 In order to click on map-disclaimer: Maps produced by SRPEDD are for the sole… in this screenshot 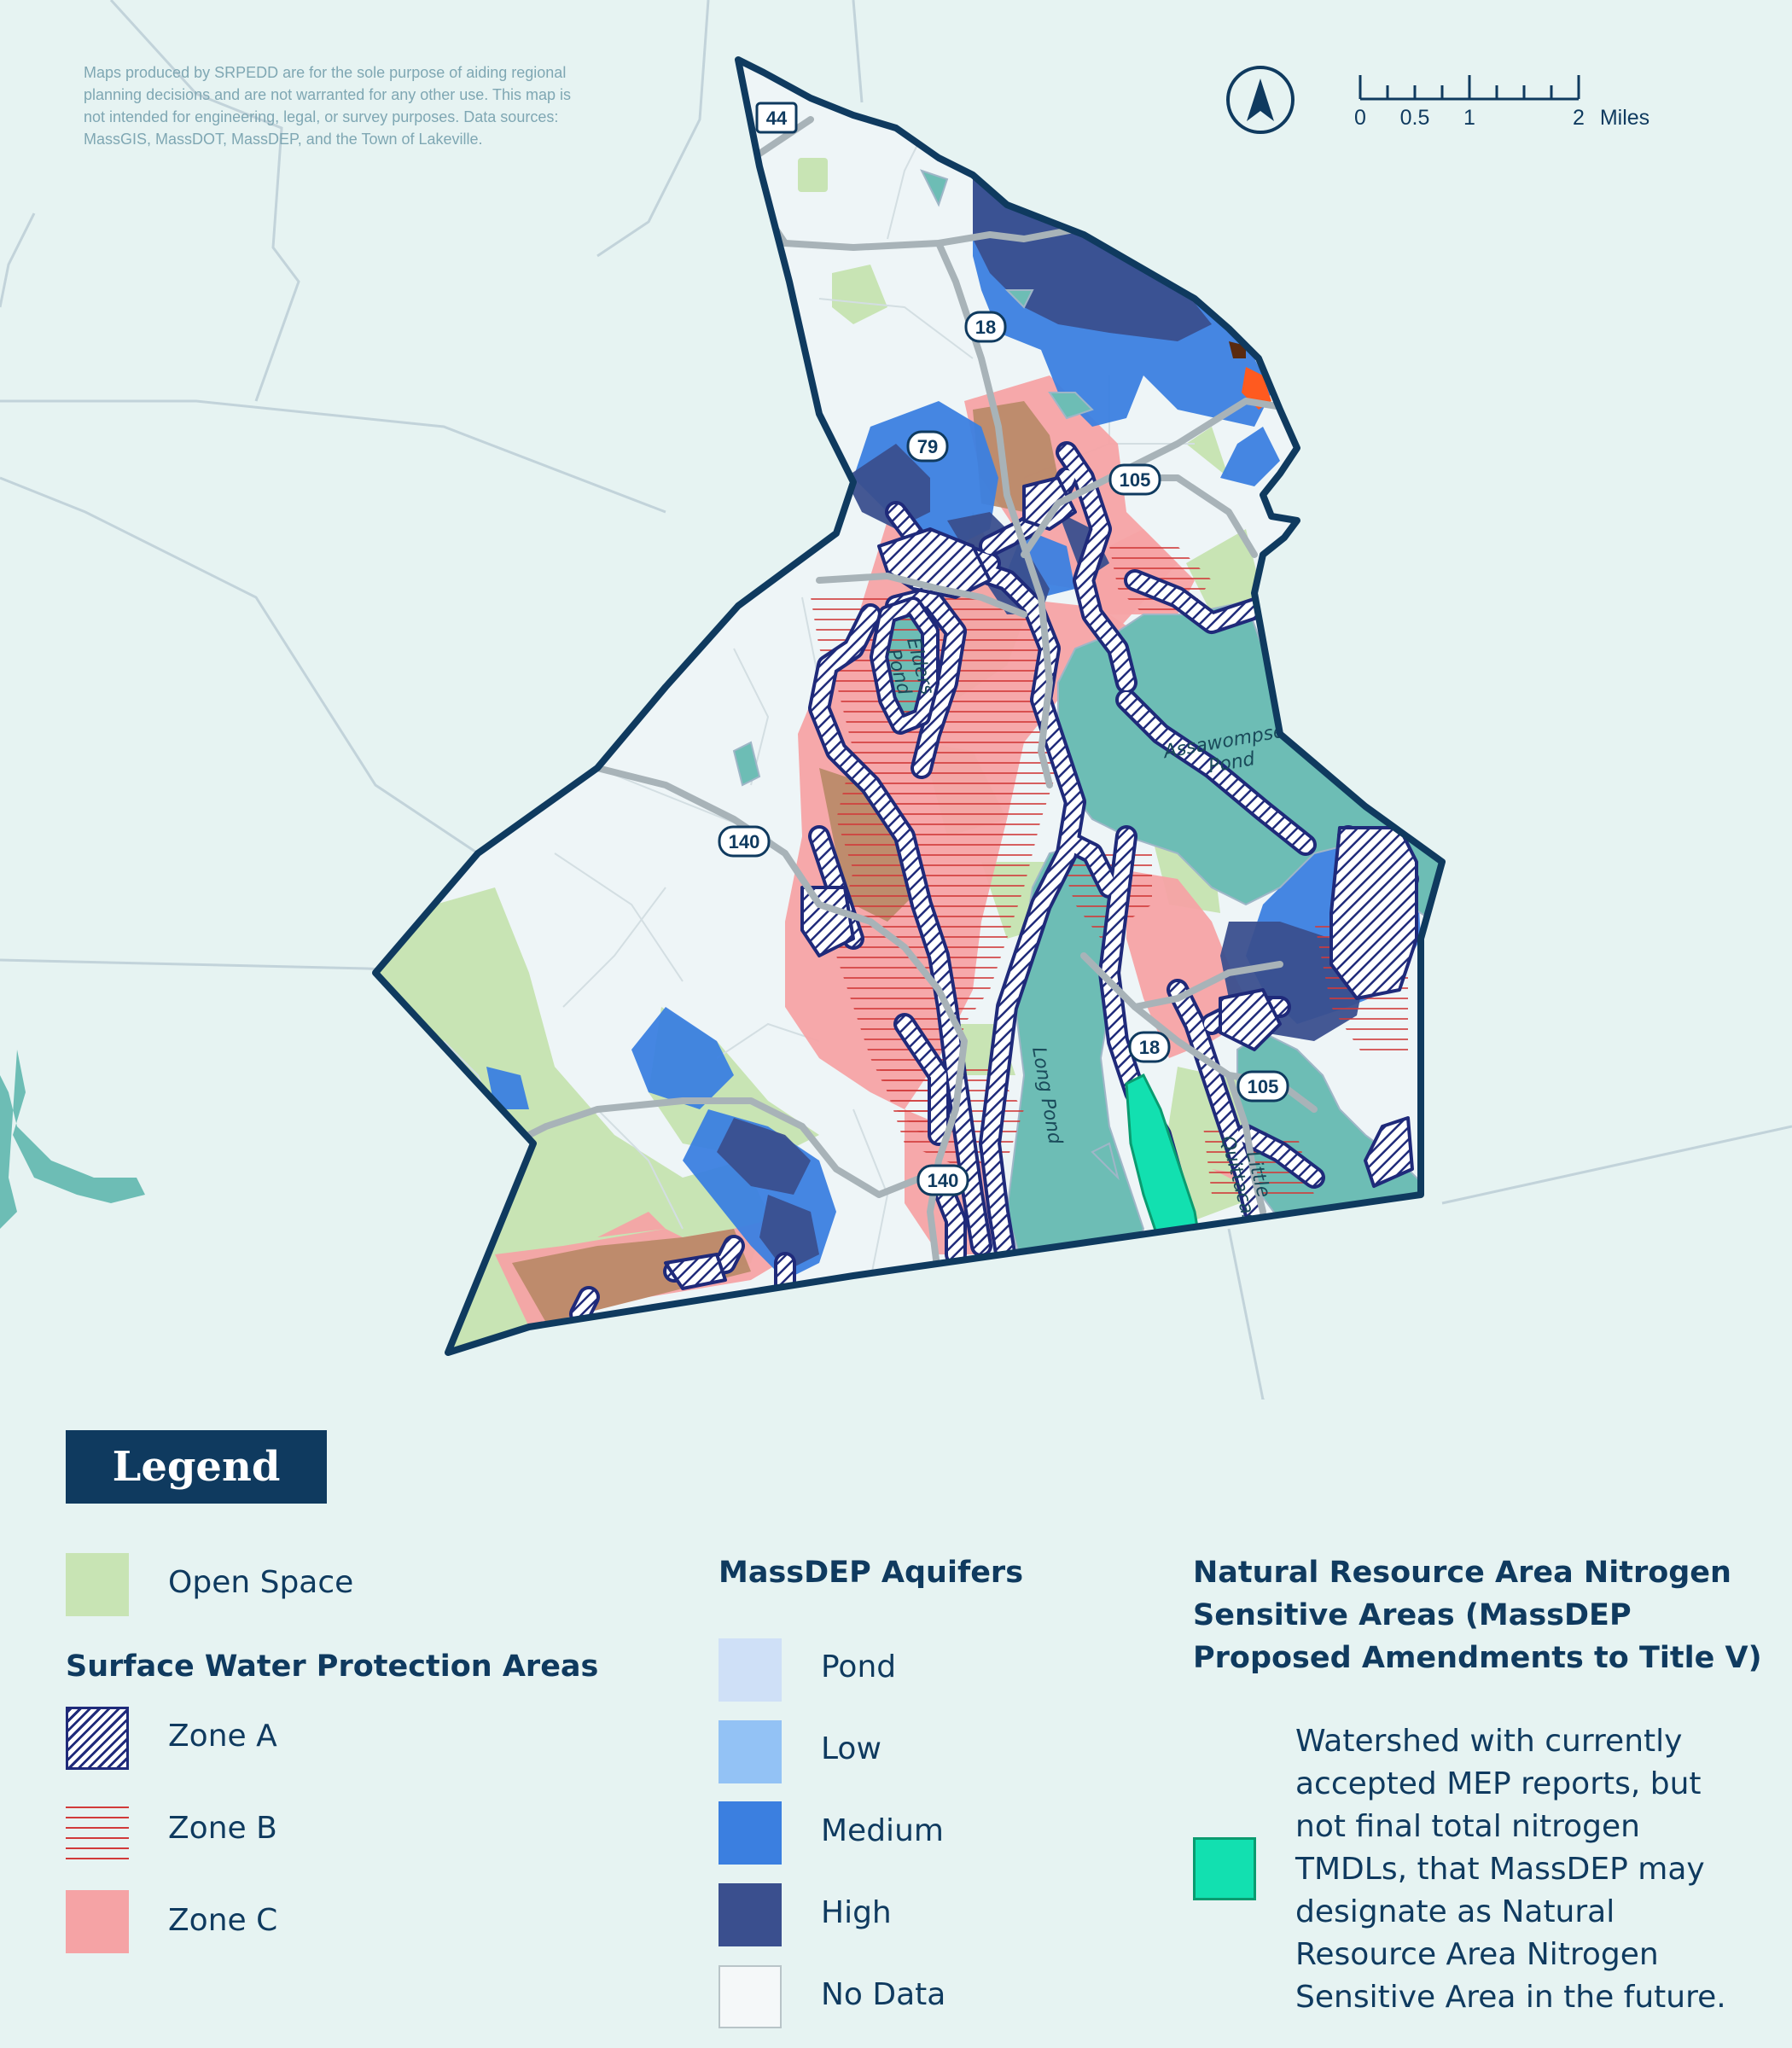, I will do `click(327, 106)`.